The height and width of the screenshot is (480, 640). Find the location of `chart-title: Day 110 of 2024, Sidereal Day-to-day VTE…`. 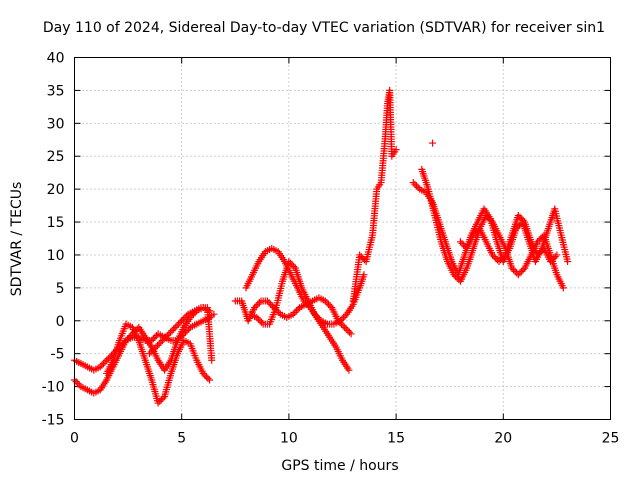

chart-title: Day 110 of 2024, Sidereal Day-to-day VTE… is located at coordinates (324, 28).